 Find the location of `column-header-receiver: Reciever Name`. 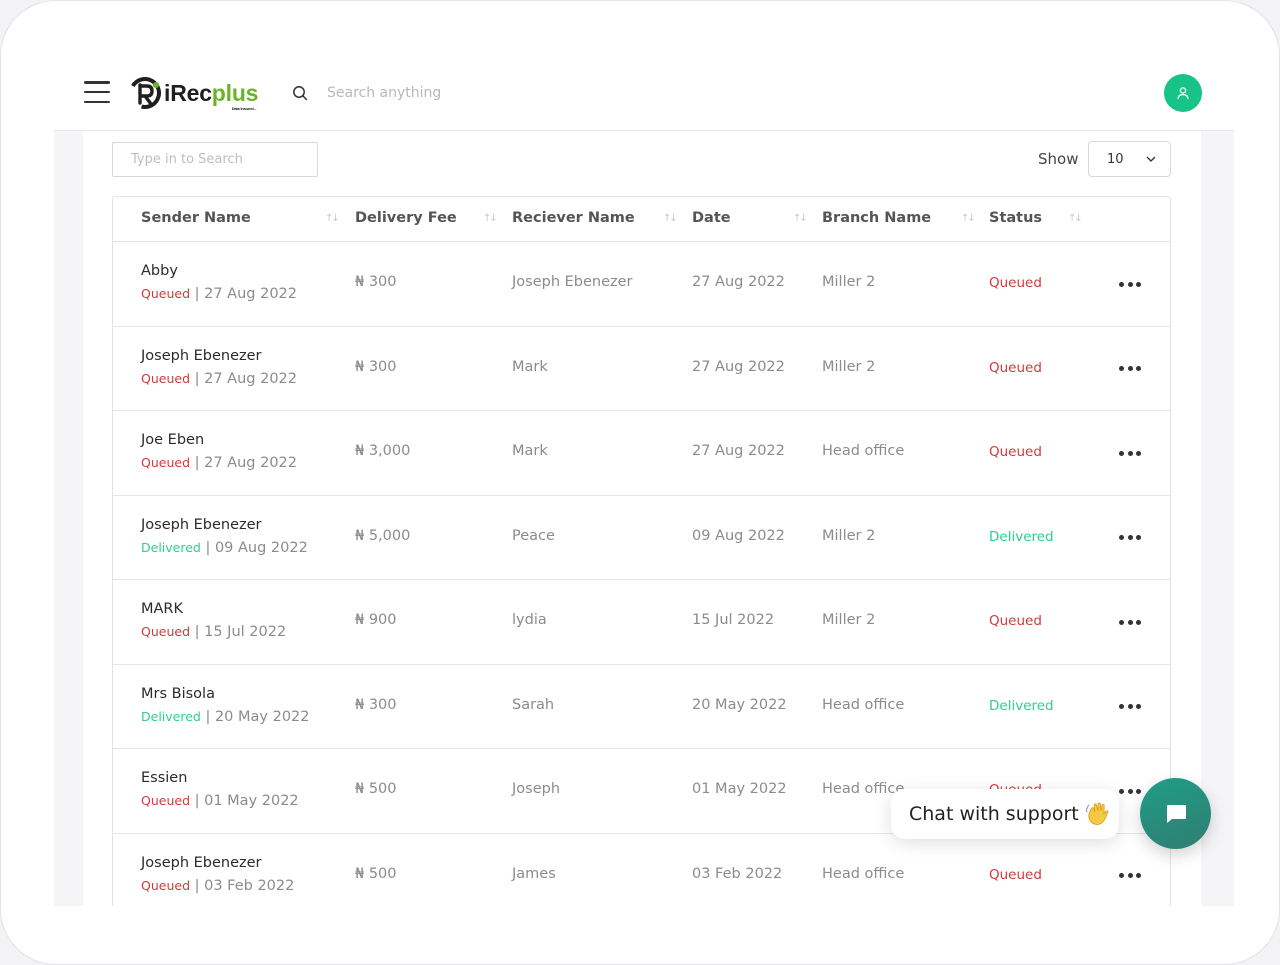

column-header-receiver: Reciever Name is located at coordinates (573, 218).